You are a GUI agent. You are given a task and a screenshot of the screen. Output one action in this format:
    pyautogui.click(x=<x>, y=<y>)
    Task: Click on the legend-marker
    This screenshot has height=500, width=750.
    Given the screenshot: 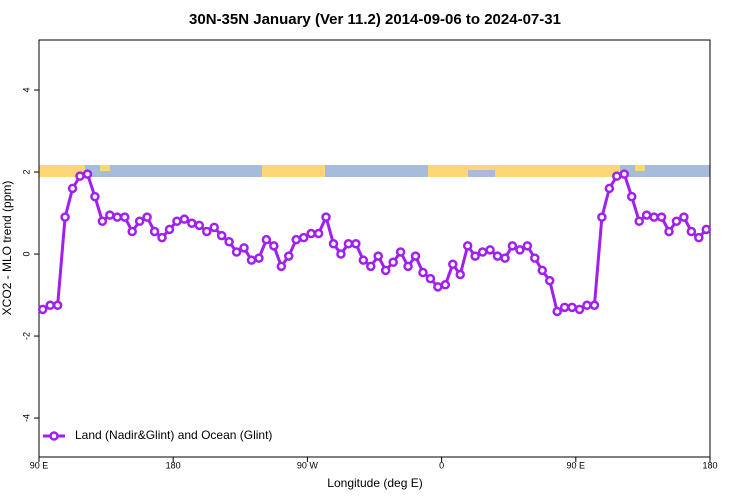 What is the action you would take?
    pyautogui.click(x=54, y=436)
    